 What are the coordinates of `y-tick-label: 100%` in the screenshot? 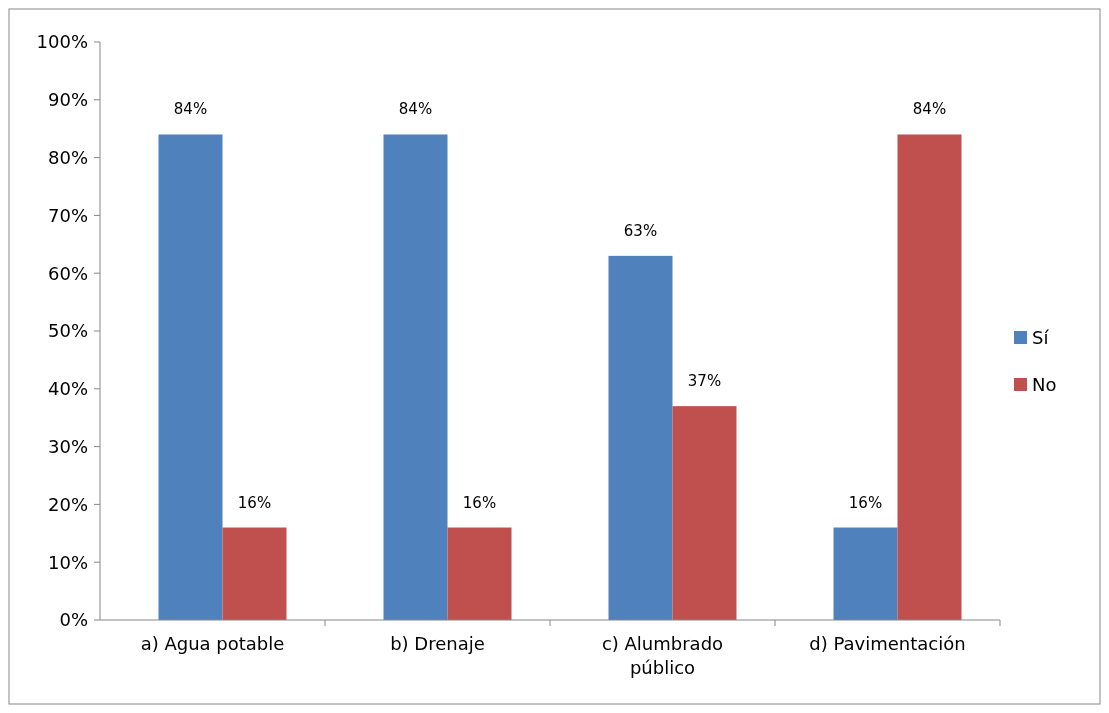 It's located at (62, 42).